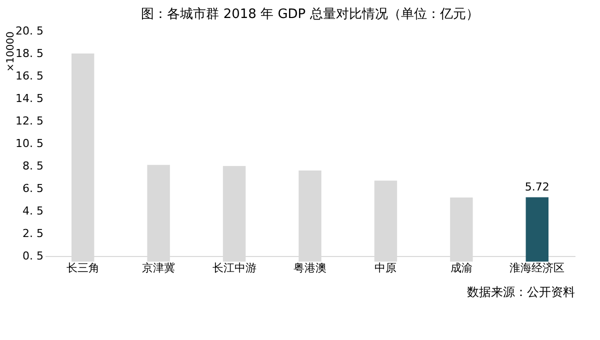 The height and width of the screenshot is (340, 600). Describe the element at coordinates (30, 98) in the screenshot. I see `y-tick-label: 14. 5` at that location.